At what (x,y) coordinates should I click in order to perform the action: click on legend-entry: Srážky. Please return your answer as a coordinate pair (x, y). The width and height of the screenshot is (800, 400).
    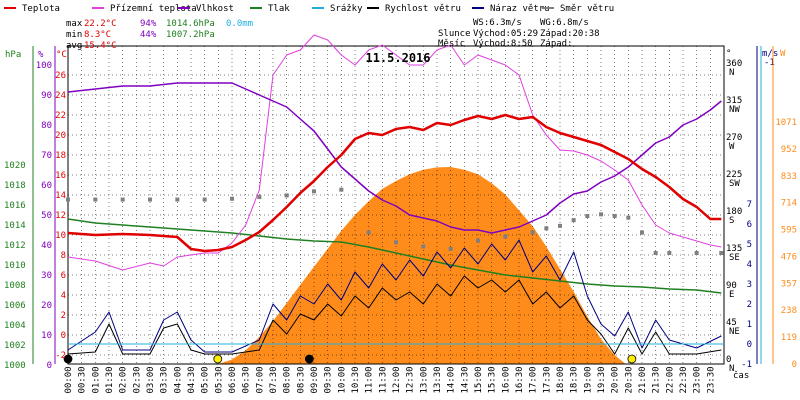
    Looking at the image, I should click on (346, 9).